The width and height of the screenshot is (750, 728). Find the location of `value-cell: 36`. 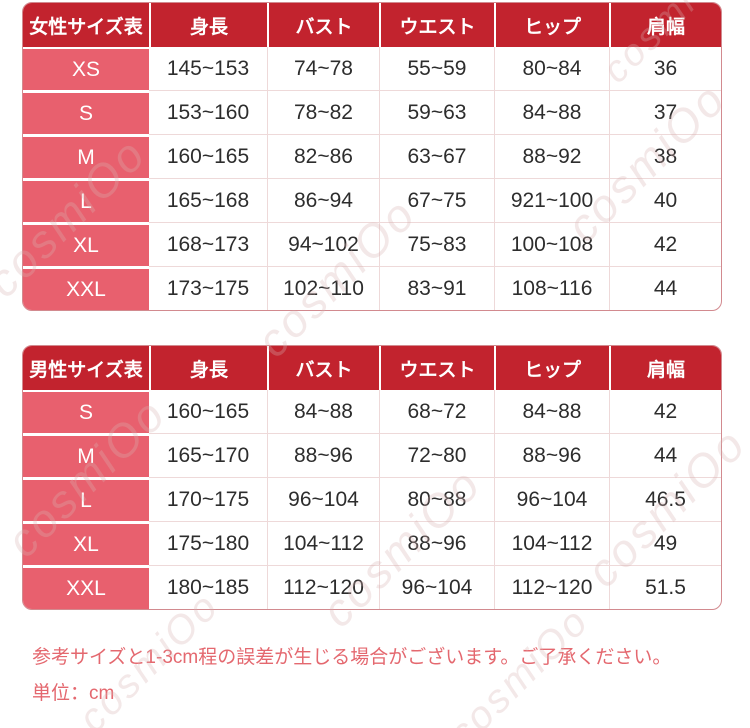

value-cell: 36 is located at coordinates (665, 68).